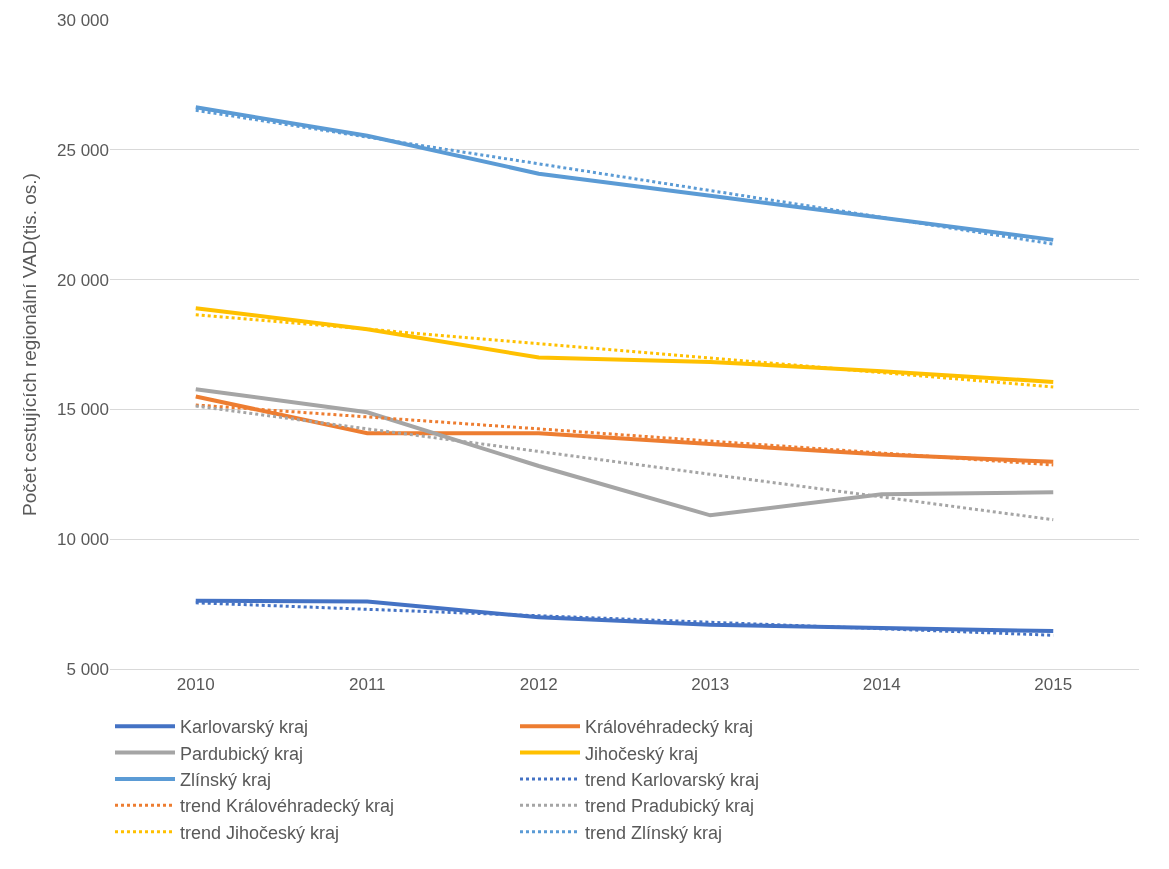 The height and width of the screenshot is (869, 1169). What do you see at coordinates (367, 685) in the screenshot?
I see `x-tick-label: 2011` at bounding box center [367, 685].